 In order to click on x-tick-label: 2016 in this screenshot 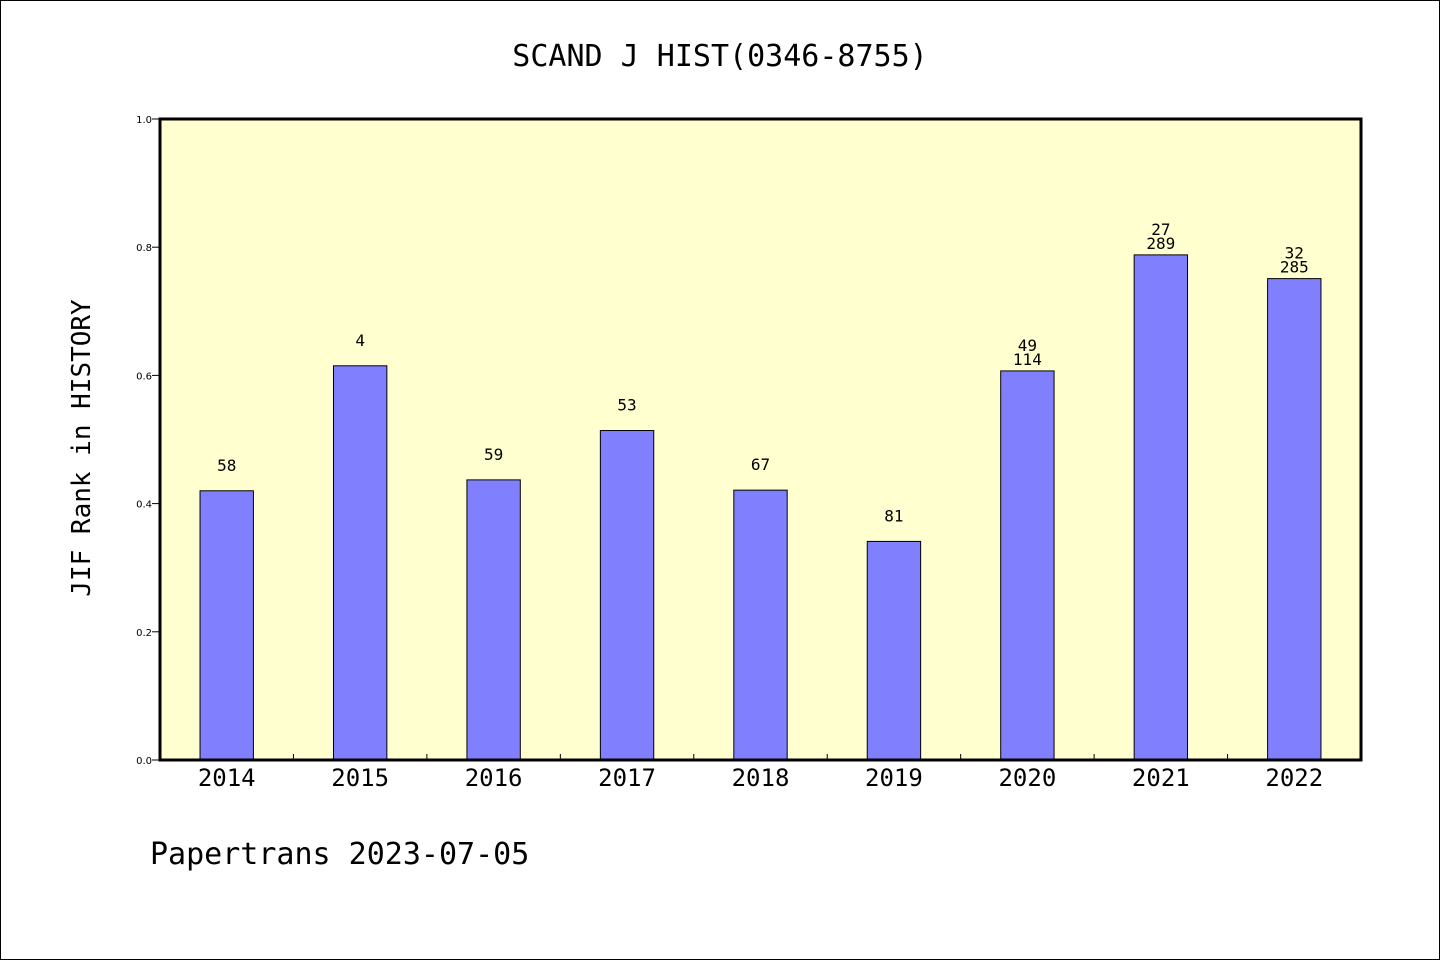, I will do `click(494, 778)`.